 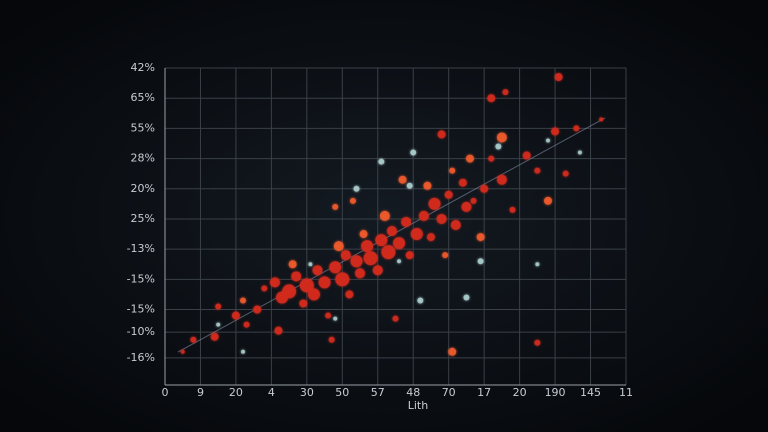 I want to click on x-tick-label: 4, so click(x=271, y=392).